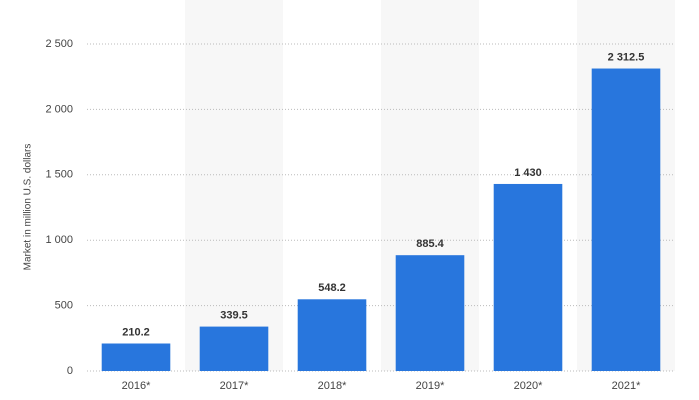 Image resolution: width=699 pixels, height=400 pixels. Describe the element at coordinates (234, 386) in the screenshot. I see `x-tick-label: 2017*` at that location.